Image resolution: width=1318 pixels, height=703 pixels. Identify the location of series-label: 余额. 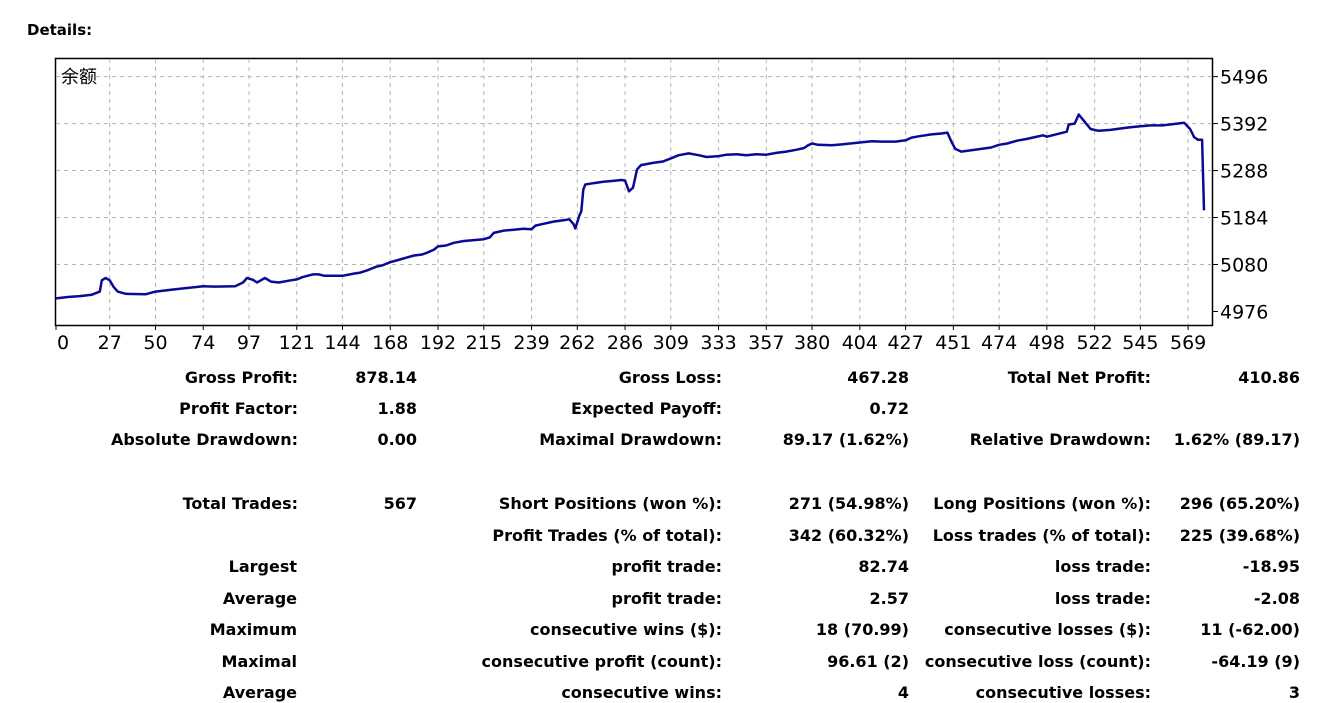
(79, 77).